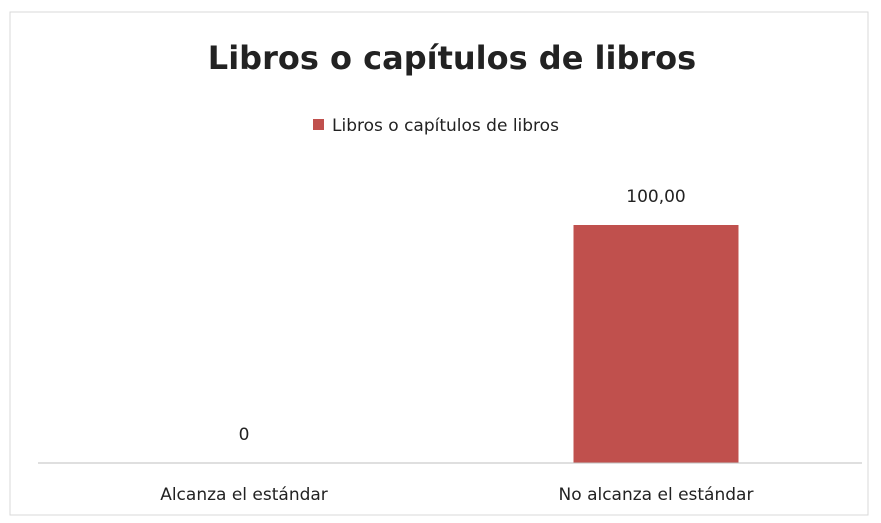 The image size is (881, 523). I want to click on x-tick-label: No alcanza el estándar, so click(656, 495).